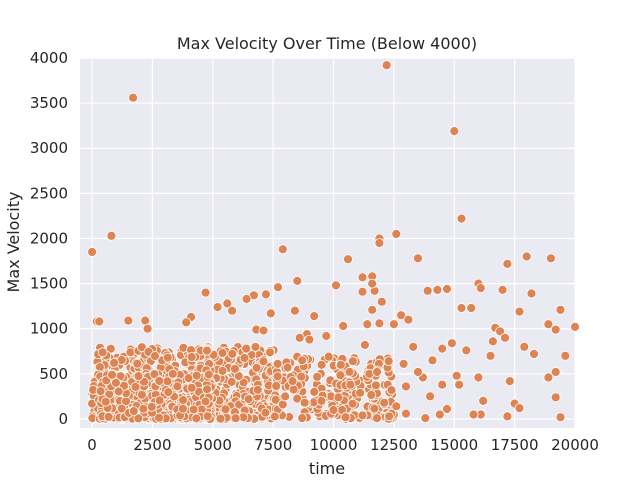 Image resolution: width=640 pixels, height=480 pixels. Describe the element at coordinates (49, 284) in the screenshot. I see `y-tick-label: 1500` at that location.